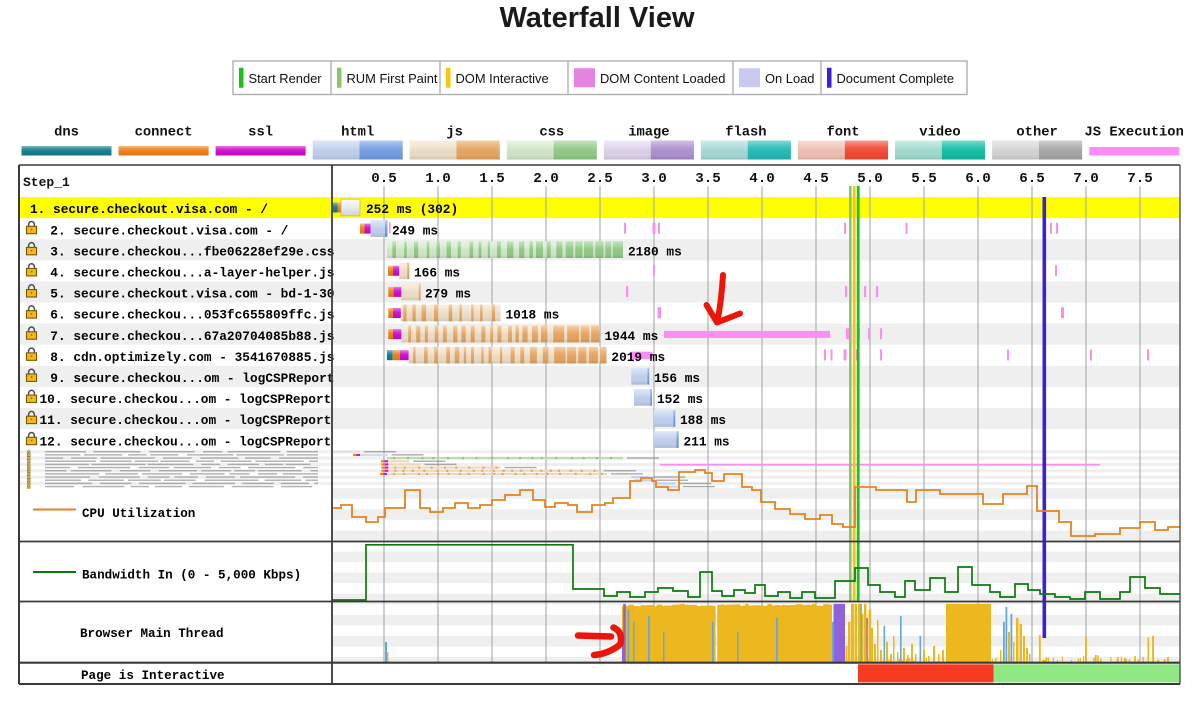 Image resolution: width=1200 pixels, height=704 pixels. I want to click on svg-text: 1.5, so click(492, 179).